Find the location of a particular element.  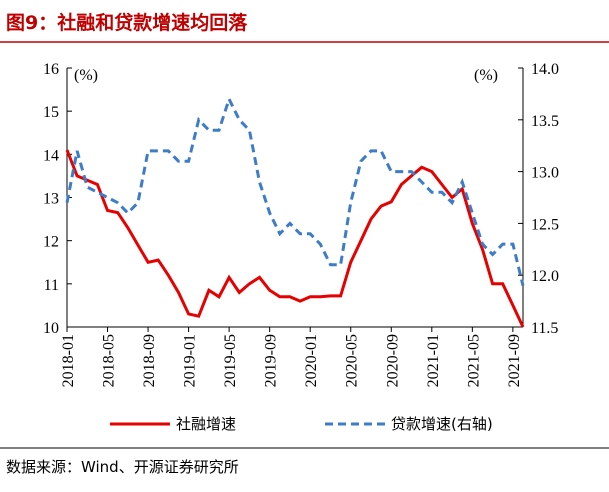

x-tick-label: 2020-05 is located at coordinates (352, 360).